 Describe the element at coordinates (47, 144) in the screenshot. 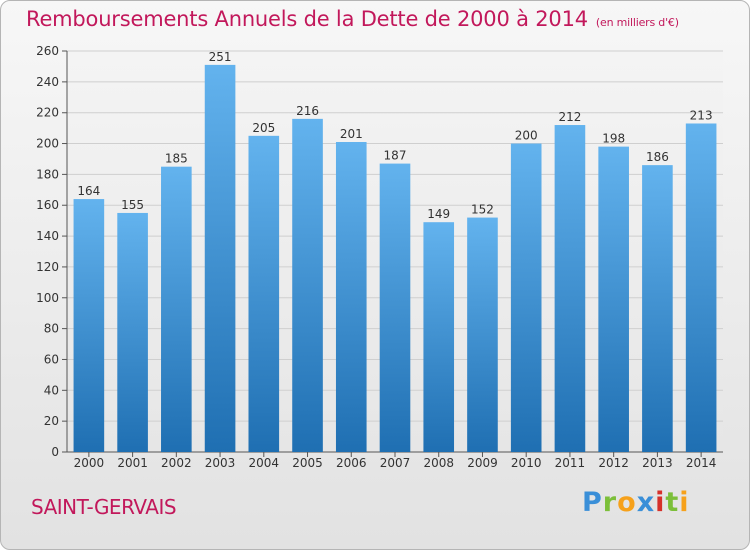

I see `y-tick-label: 200` at that location.